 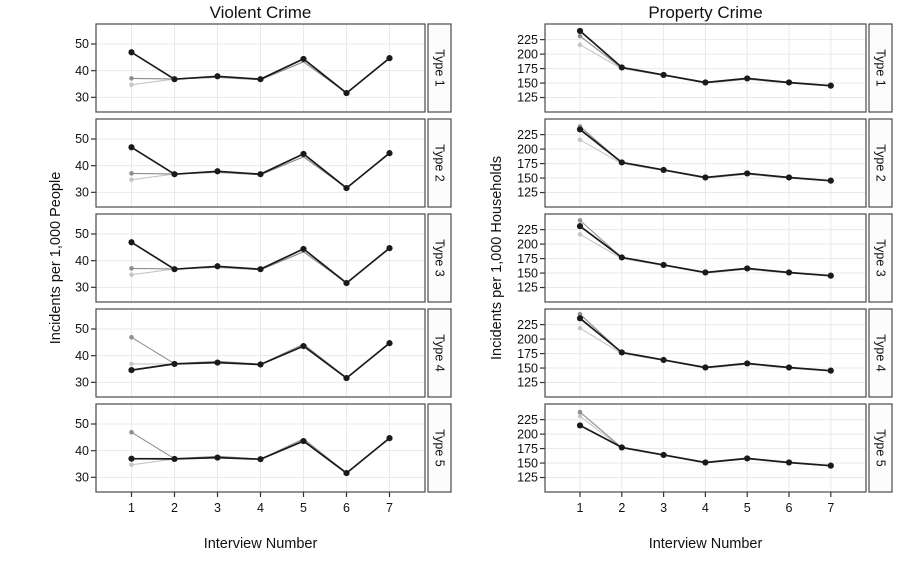 I want to click on x-tick-label: 7, so click(x=389, y=508).